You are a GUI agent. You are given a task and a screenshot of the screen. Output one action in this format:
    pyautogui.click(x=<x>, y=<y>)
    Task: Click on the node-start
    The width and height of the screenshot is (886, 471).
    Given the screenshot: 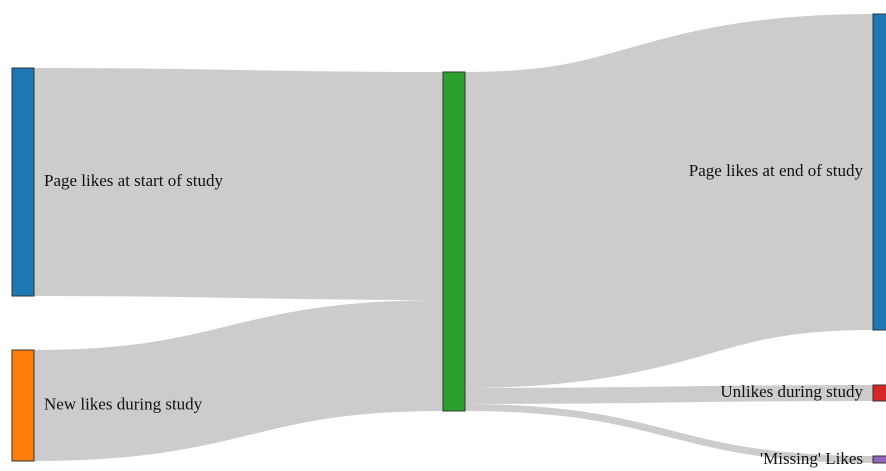 What is the action you would take?
    pyautogui.click(x=23, y=182)
    